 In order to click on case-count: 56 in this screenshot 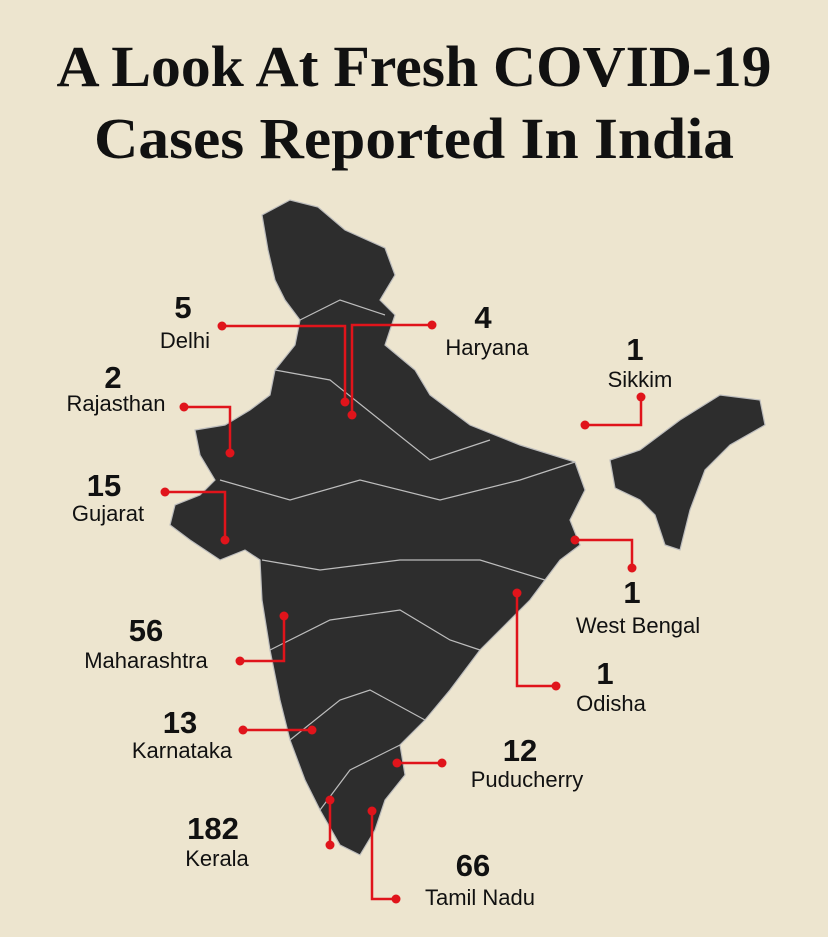, I will do `click(146, 630)`.